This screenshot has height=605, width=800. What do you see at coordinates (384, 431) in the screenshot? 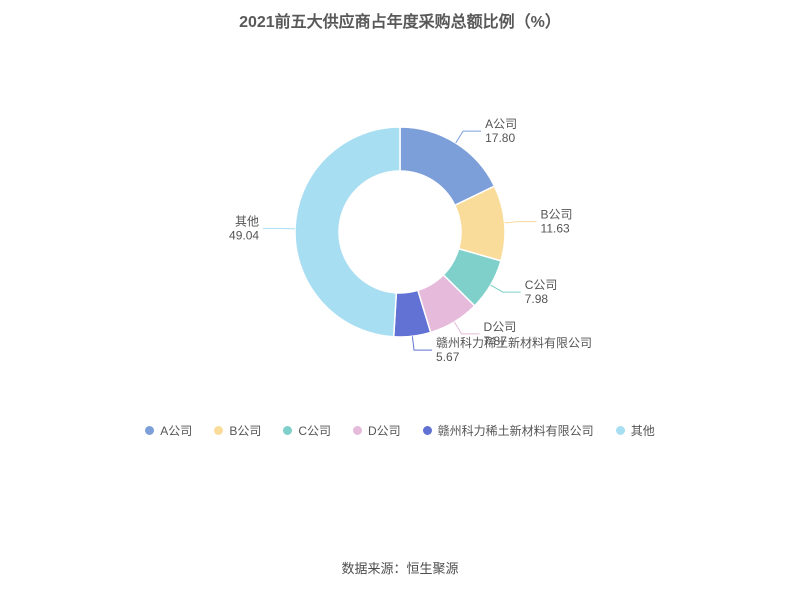
I see `legend-label: D公司` at bounding box center [384, 431].